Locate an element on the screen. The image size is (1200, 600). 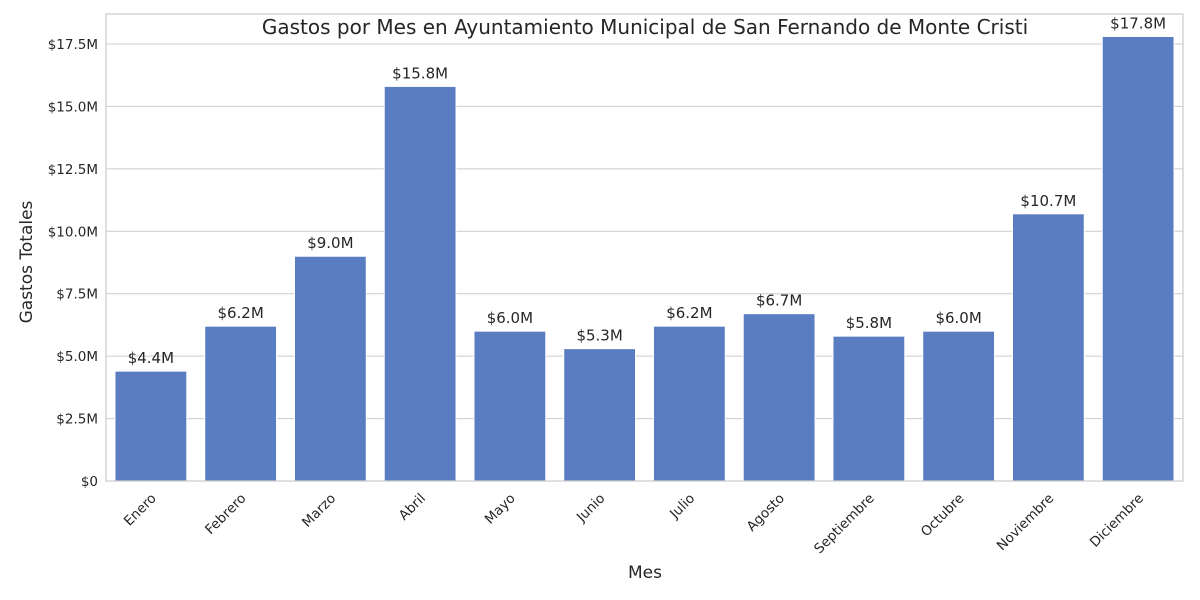
data-label: $9.0M is located at coordinates (330, 243).